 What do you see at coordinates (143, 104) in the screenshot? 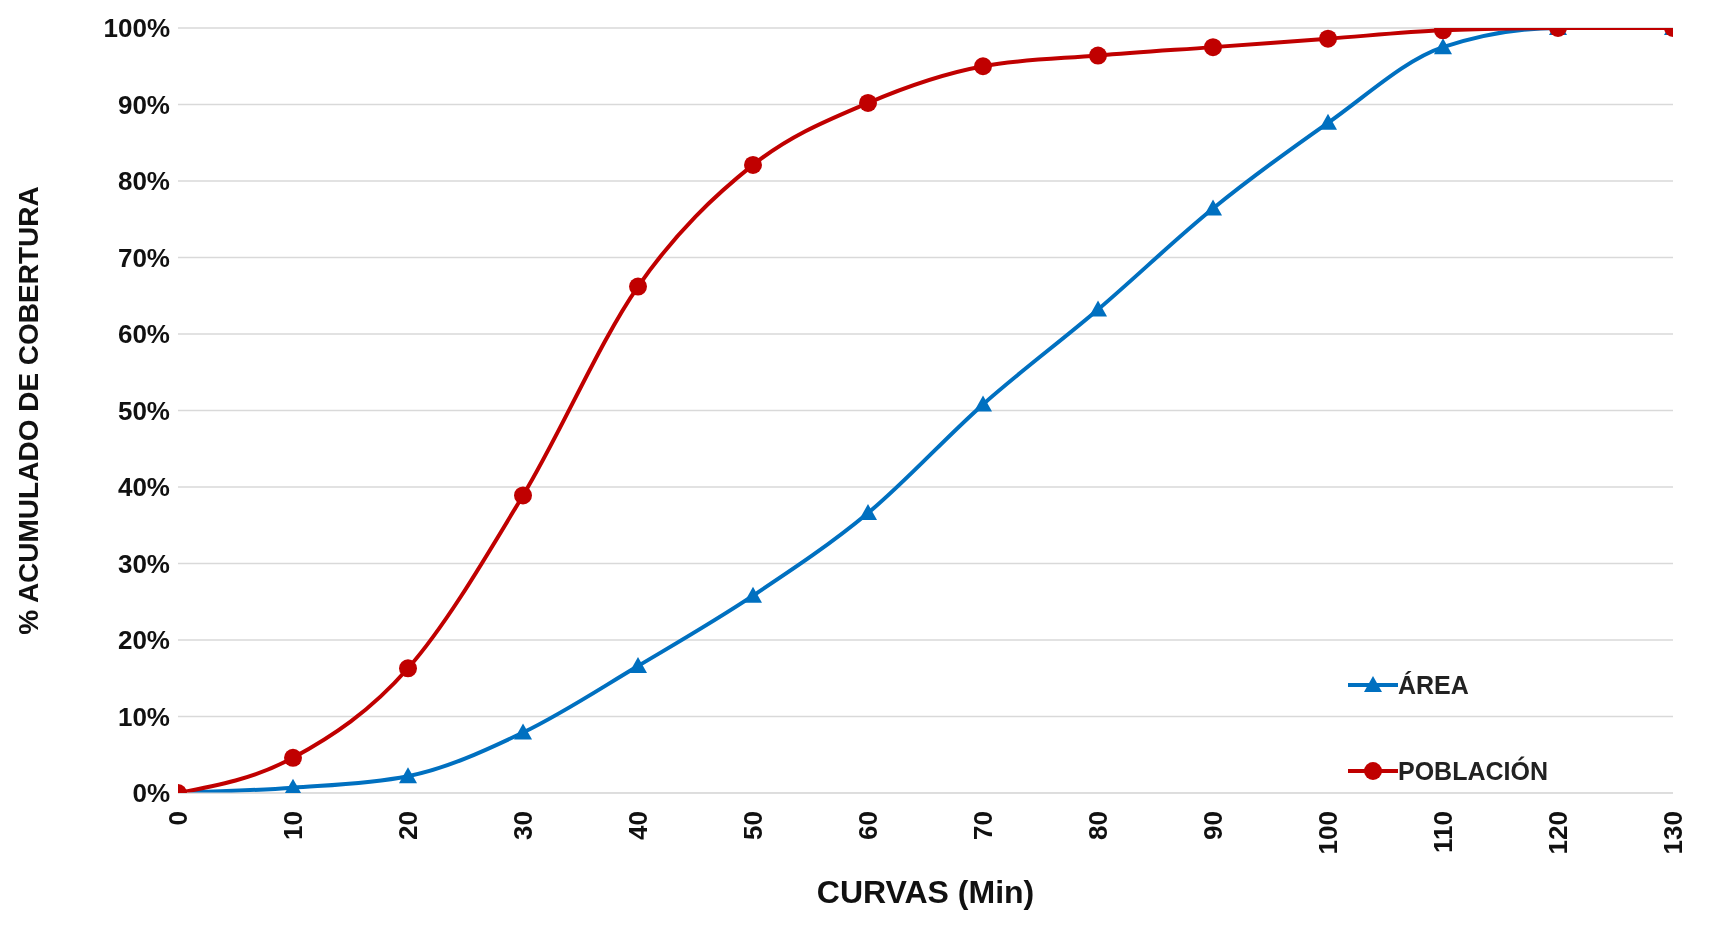
I see `y-tick-label: 90%` at bounding box center [143, 104].